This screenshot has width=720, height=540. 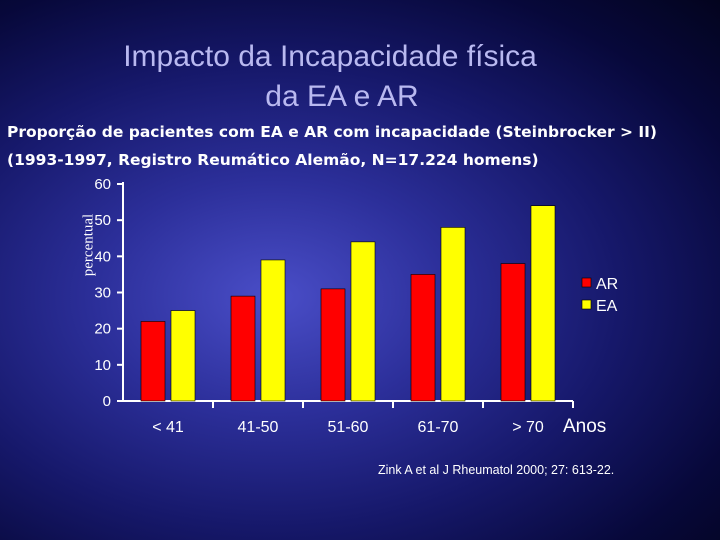 What do you see at coordinates (102, 365) in the screenshot?
I see `y-tick-label: 10` at bounding box center [102, 365].